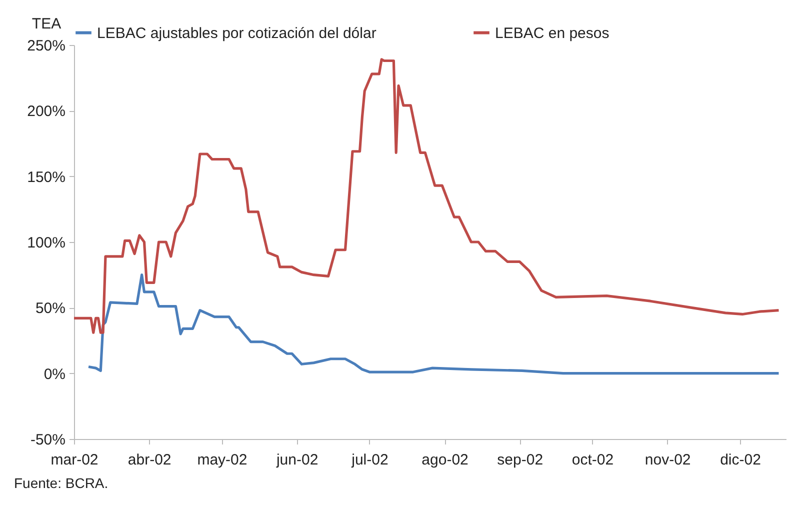 Image resolution: width=792 pixels, height=516 pixels. What do you see at coordinates (296, 460) in the screenshot?
I see `x-tick-label: jun-02` at bounding box center [296, 460].